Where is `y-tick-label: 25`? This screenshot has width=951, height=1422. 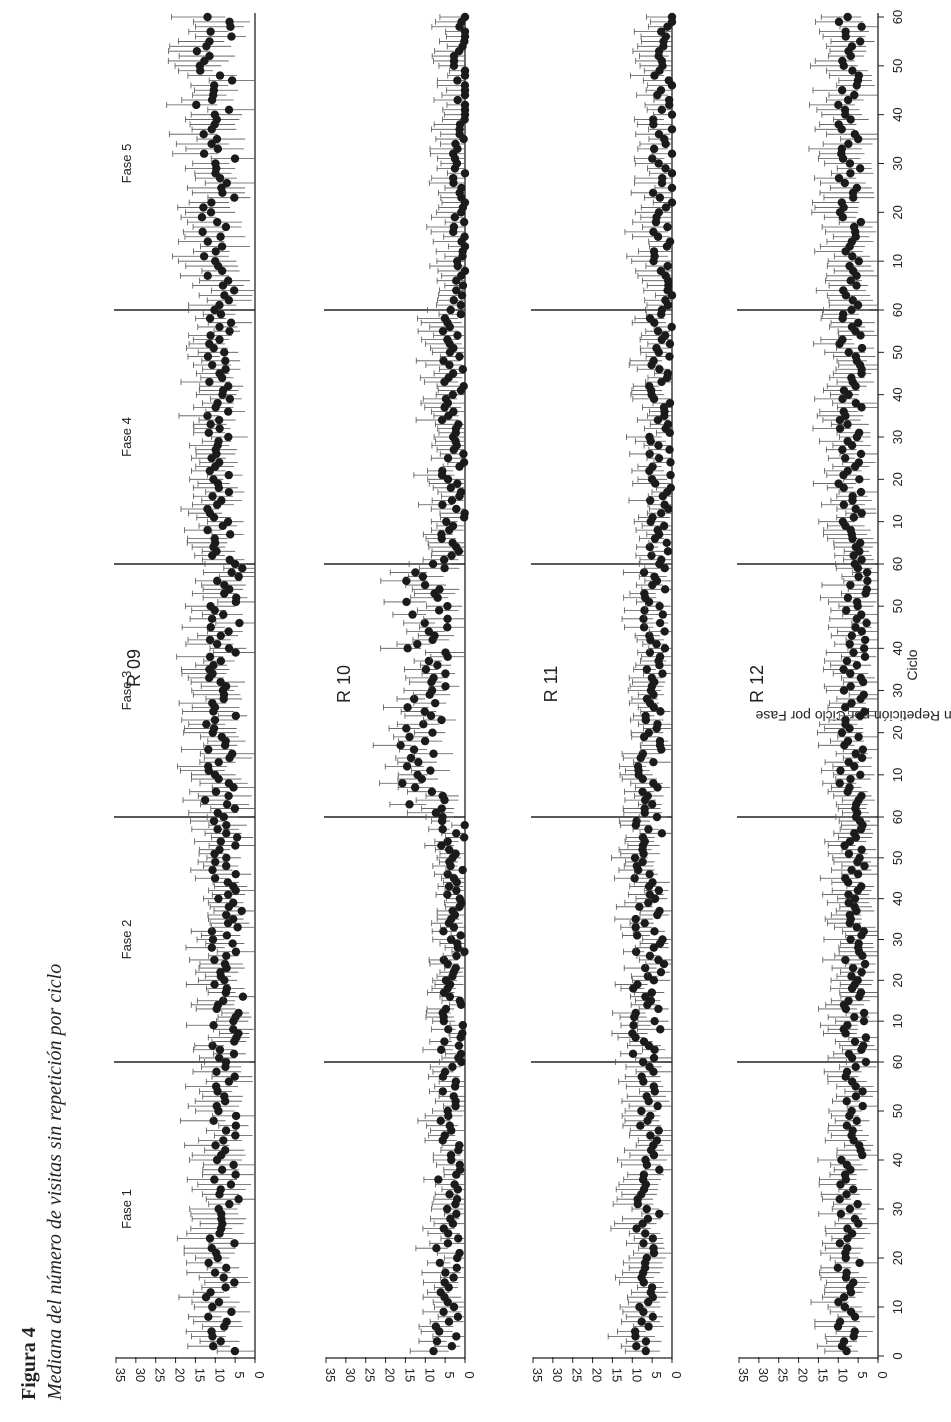
y-tick-label: 25 is located at coordinates (783, 1375).